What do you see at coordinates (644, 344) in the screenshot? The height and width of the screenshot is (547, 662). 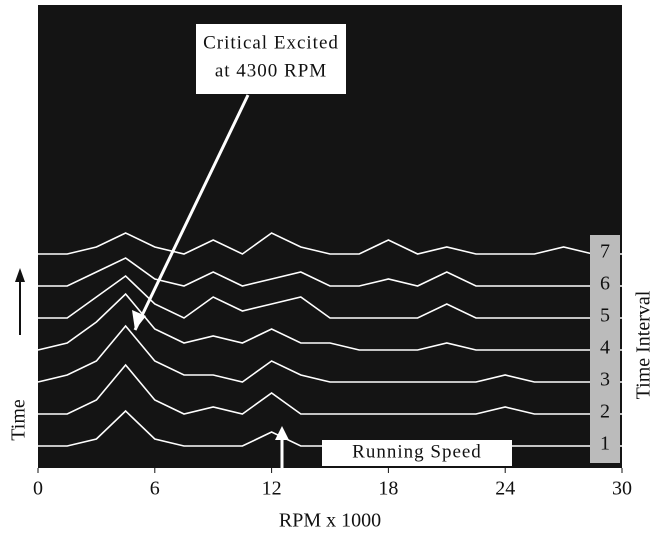 I see `right-axis-label: Time Interval` at bounding box center [644, 344].